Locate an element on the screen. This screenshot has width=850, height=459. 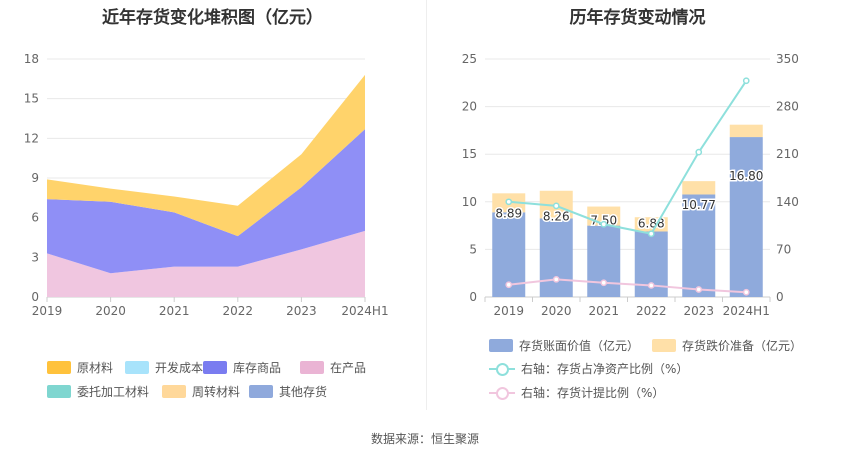
area-series-库存商品 is located at coordinates (206, 201).